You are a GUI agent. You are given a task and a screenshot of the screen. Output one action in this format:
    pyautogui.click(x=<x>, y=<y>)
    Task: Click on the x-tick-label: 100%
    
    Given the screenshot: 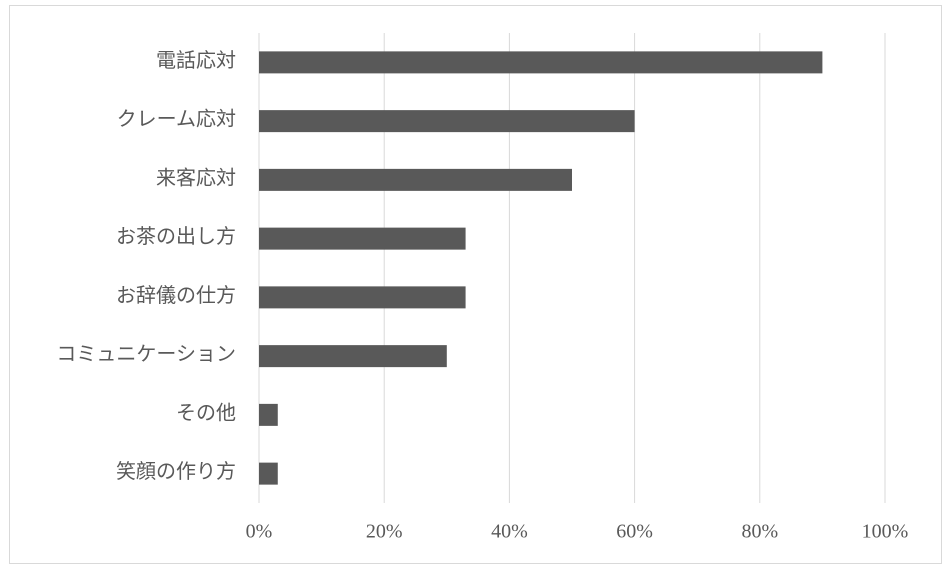 What is the action you would take?
    pyautogui.click(x=885, y=532)
    